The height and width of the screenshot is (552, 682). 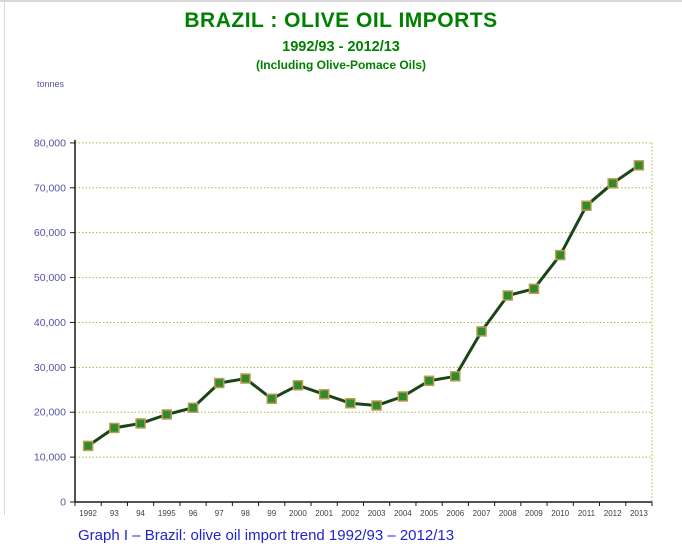 What do you see at coordinates (341, 20) in the screenshot?
I see `chart-title: BRAZIL : OLIVE OIL IMPORTS` at bounding box center [341, 20].